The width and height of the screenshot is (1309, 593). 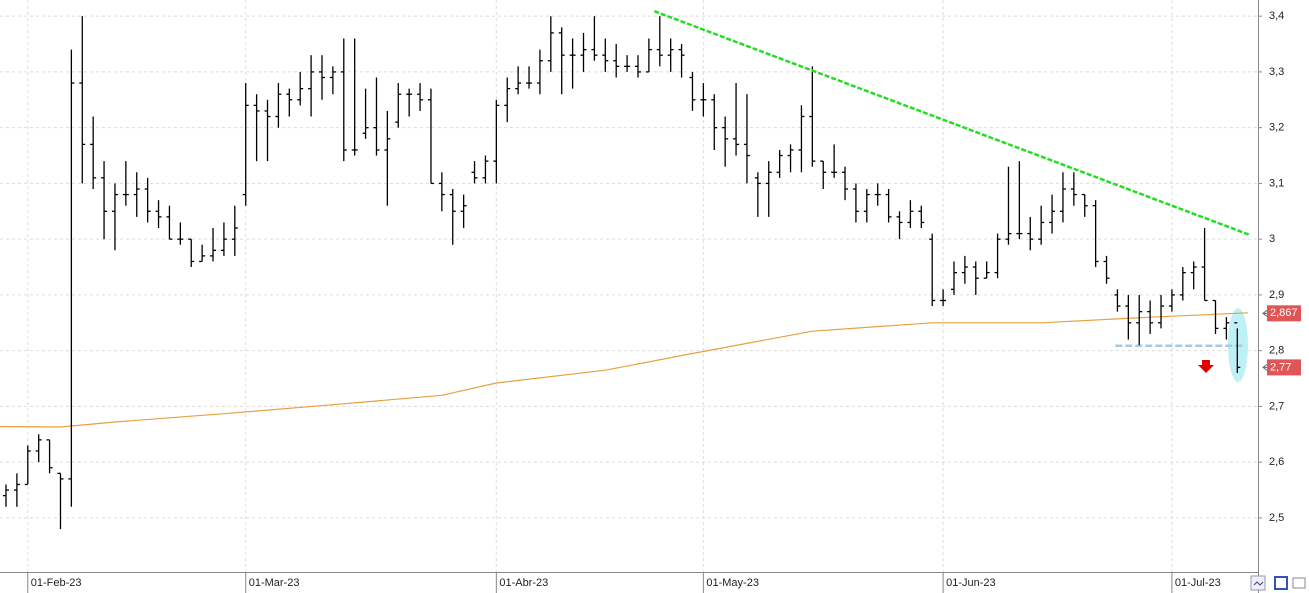 What do you see at coordinates (523, 583) in the screenshot?
I see `x-tick-label: 01-Abr-23` at bounding box center [523, 583].